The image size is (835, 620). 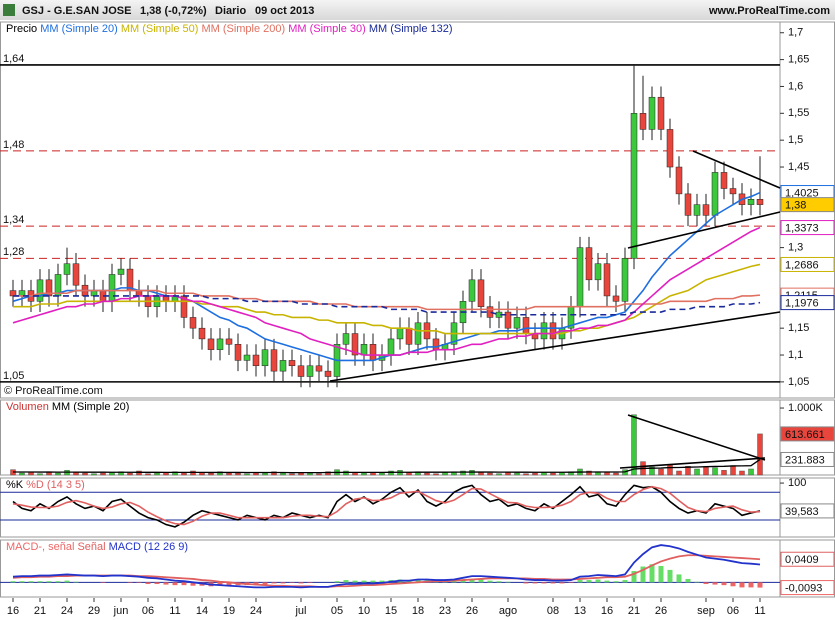 I want to click on x-tick-label: 18, so click(x=418, y=611).